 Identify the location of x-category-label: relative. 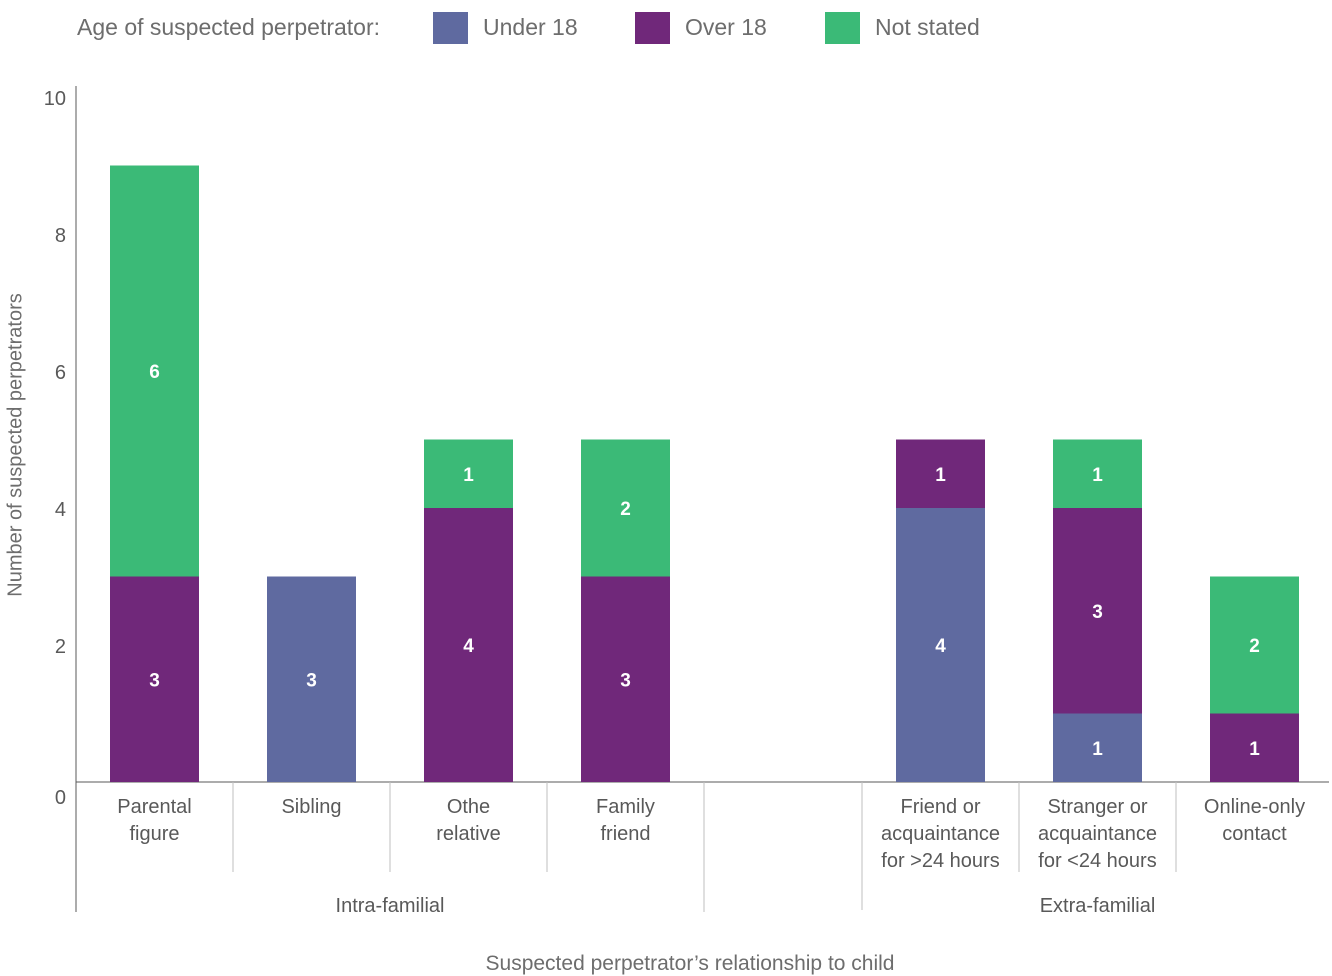
(468, 834).